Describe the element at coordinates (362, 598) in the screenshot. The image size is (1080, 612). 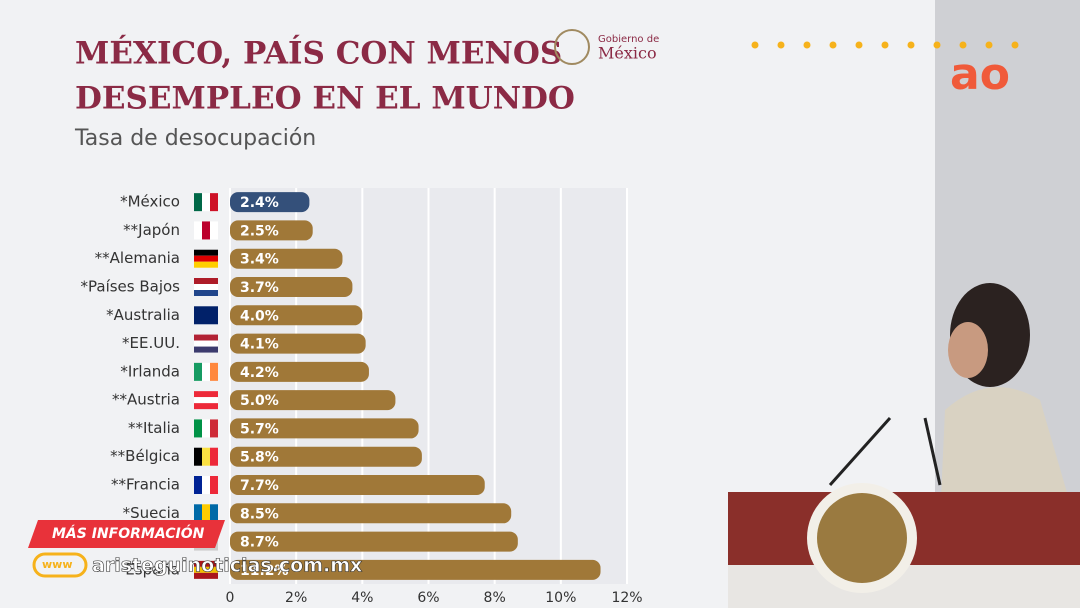
I see `x-tick-label: 4%` at that location.